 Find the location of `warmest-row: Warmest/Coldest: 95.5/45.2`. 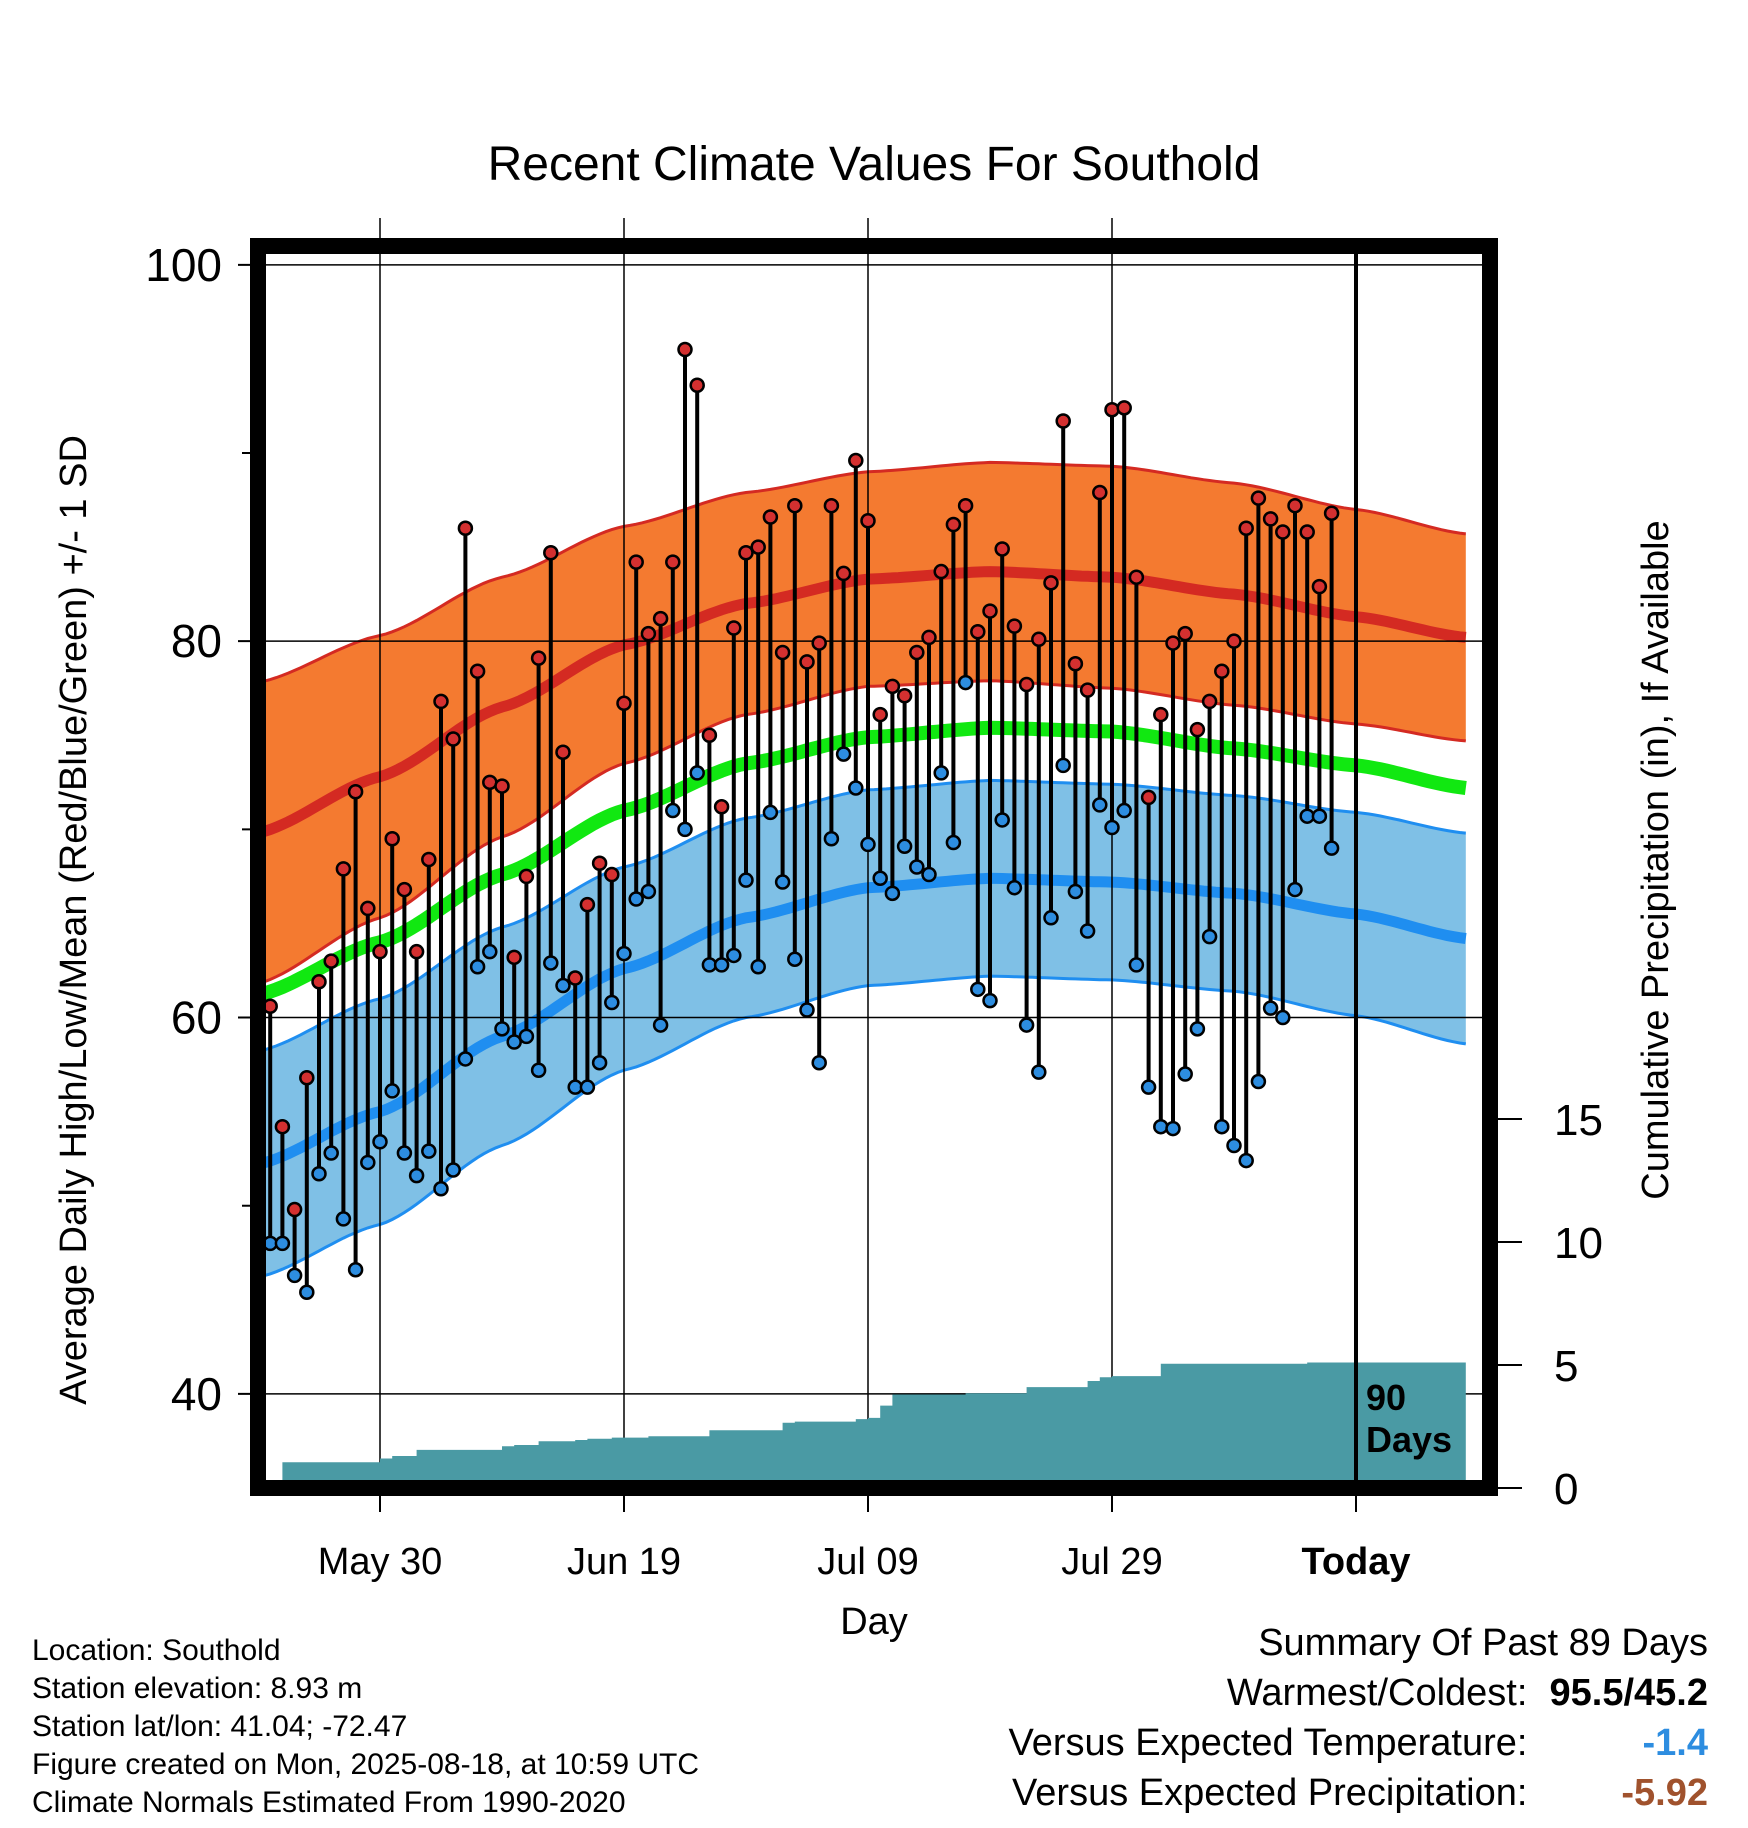

warmest-row: Warmest/Coldest: 95.5/45.2 is located at coordinates (1358, 1693).